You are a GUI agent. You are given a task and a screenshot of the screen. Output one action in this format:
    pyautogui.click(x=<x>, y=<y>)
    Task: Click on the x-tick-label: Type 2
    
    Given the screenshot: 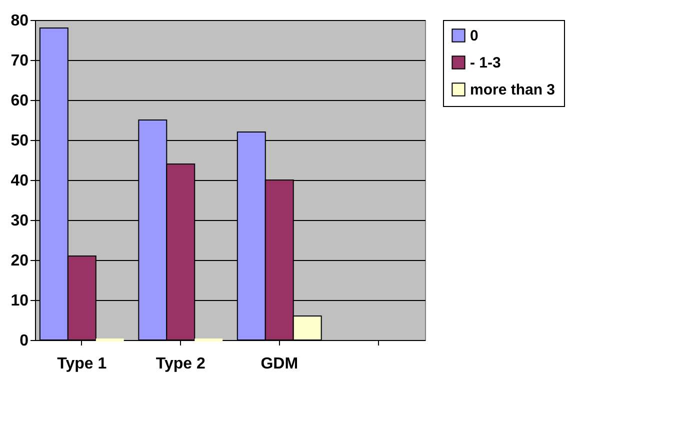 What is the action you would take?
    pyautogui.click(x=181, y=364)
    